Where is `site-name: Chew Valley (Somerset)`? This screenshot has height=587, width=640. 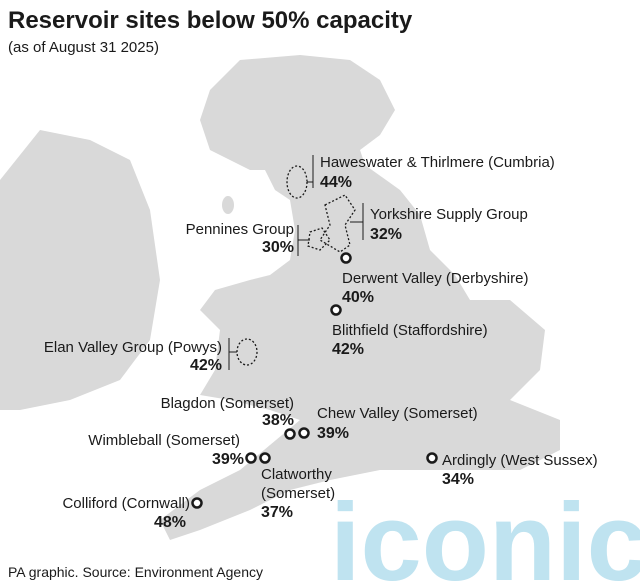 site-name: Chew Valley (Somerset) is located at coordinates (397, 413).